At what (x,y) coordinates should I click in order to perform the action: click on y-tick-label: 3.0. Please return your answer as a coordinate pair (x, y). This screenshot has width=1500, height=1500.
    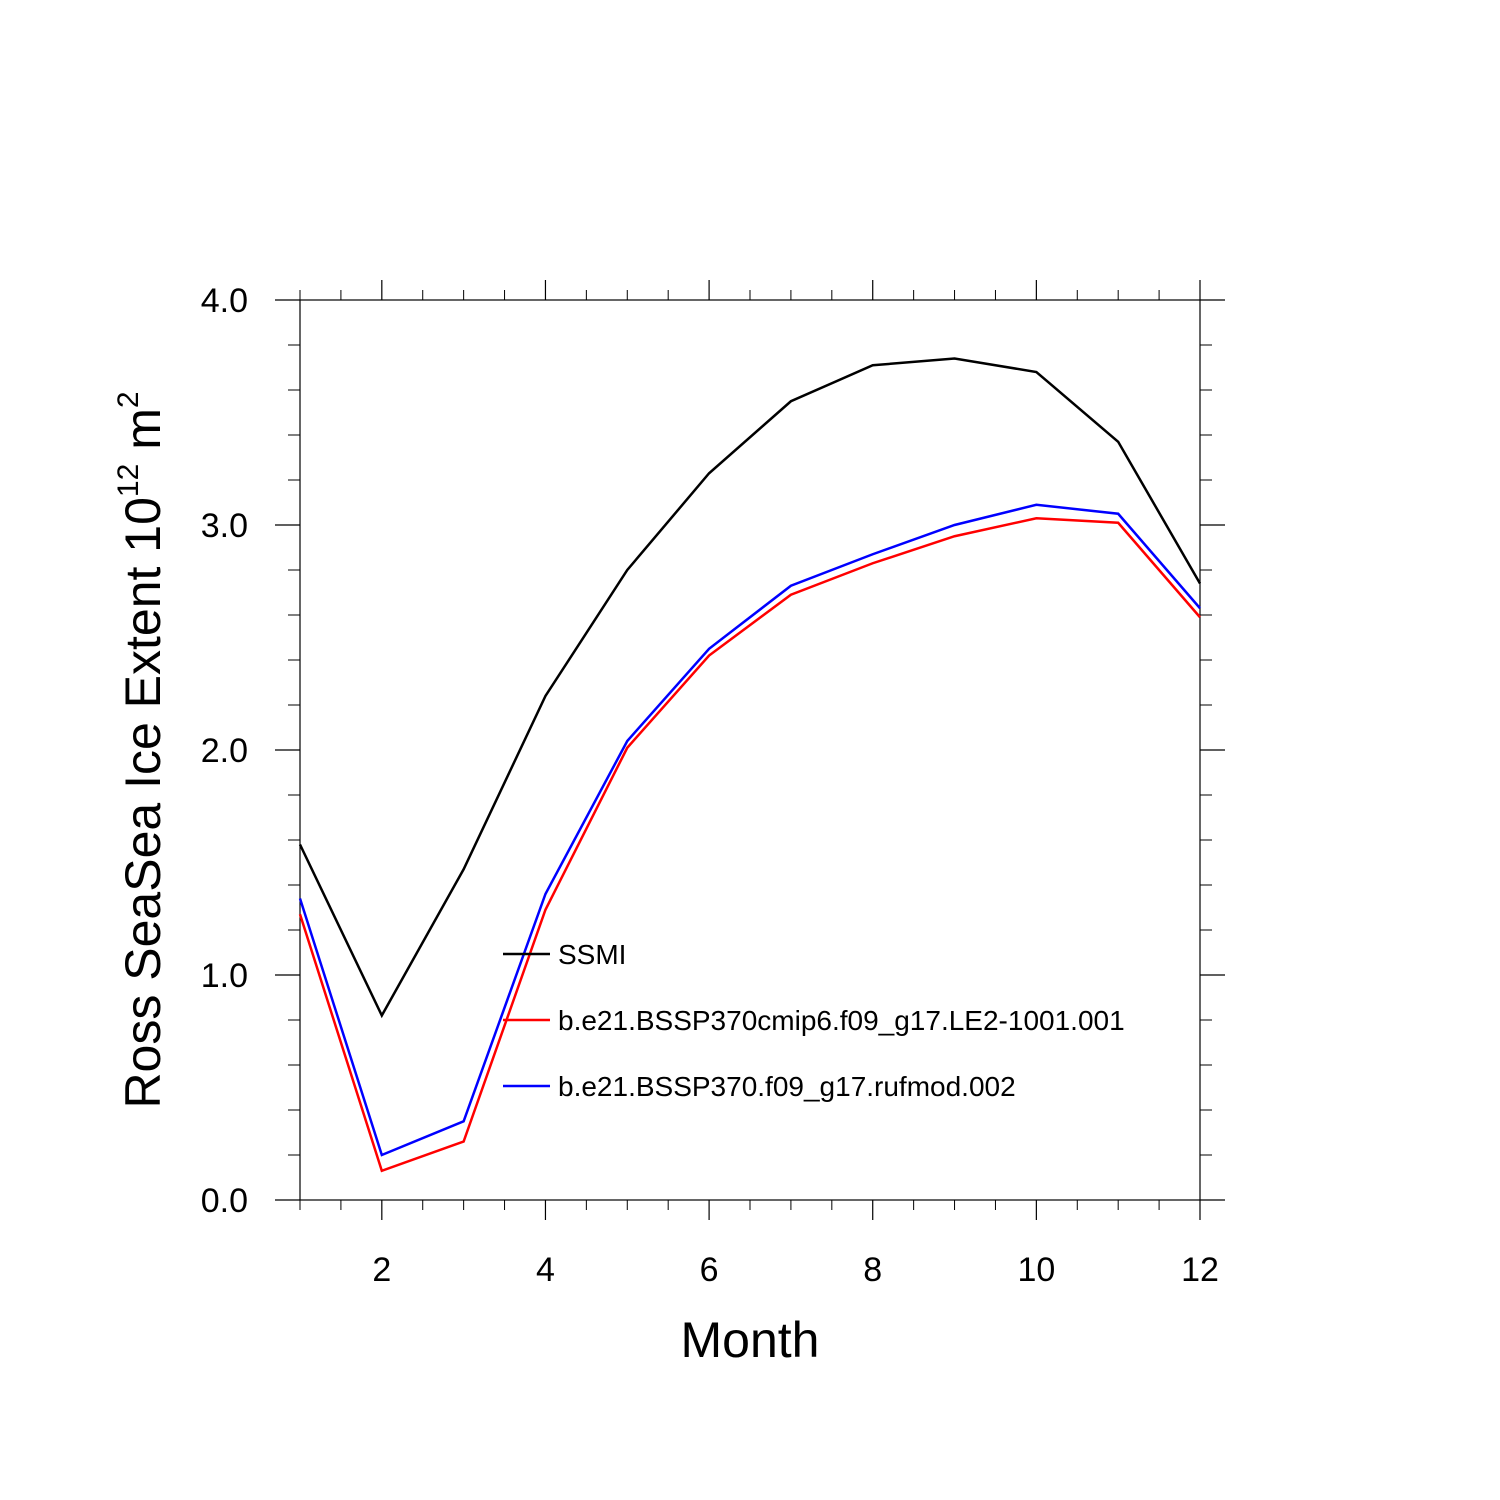
    Looking at the image, I should click on (224, 526).